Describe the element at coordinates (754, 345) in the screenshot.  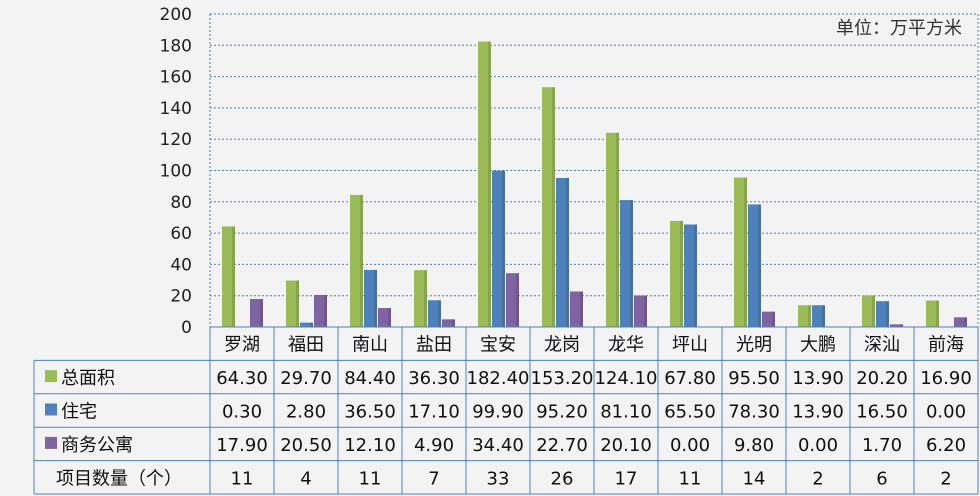
I see `category-label: 光明` at that location.